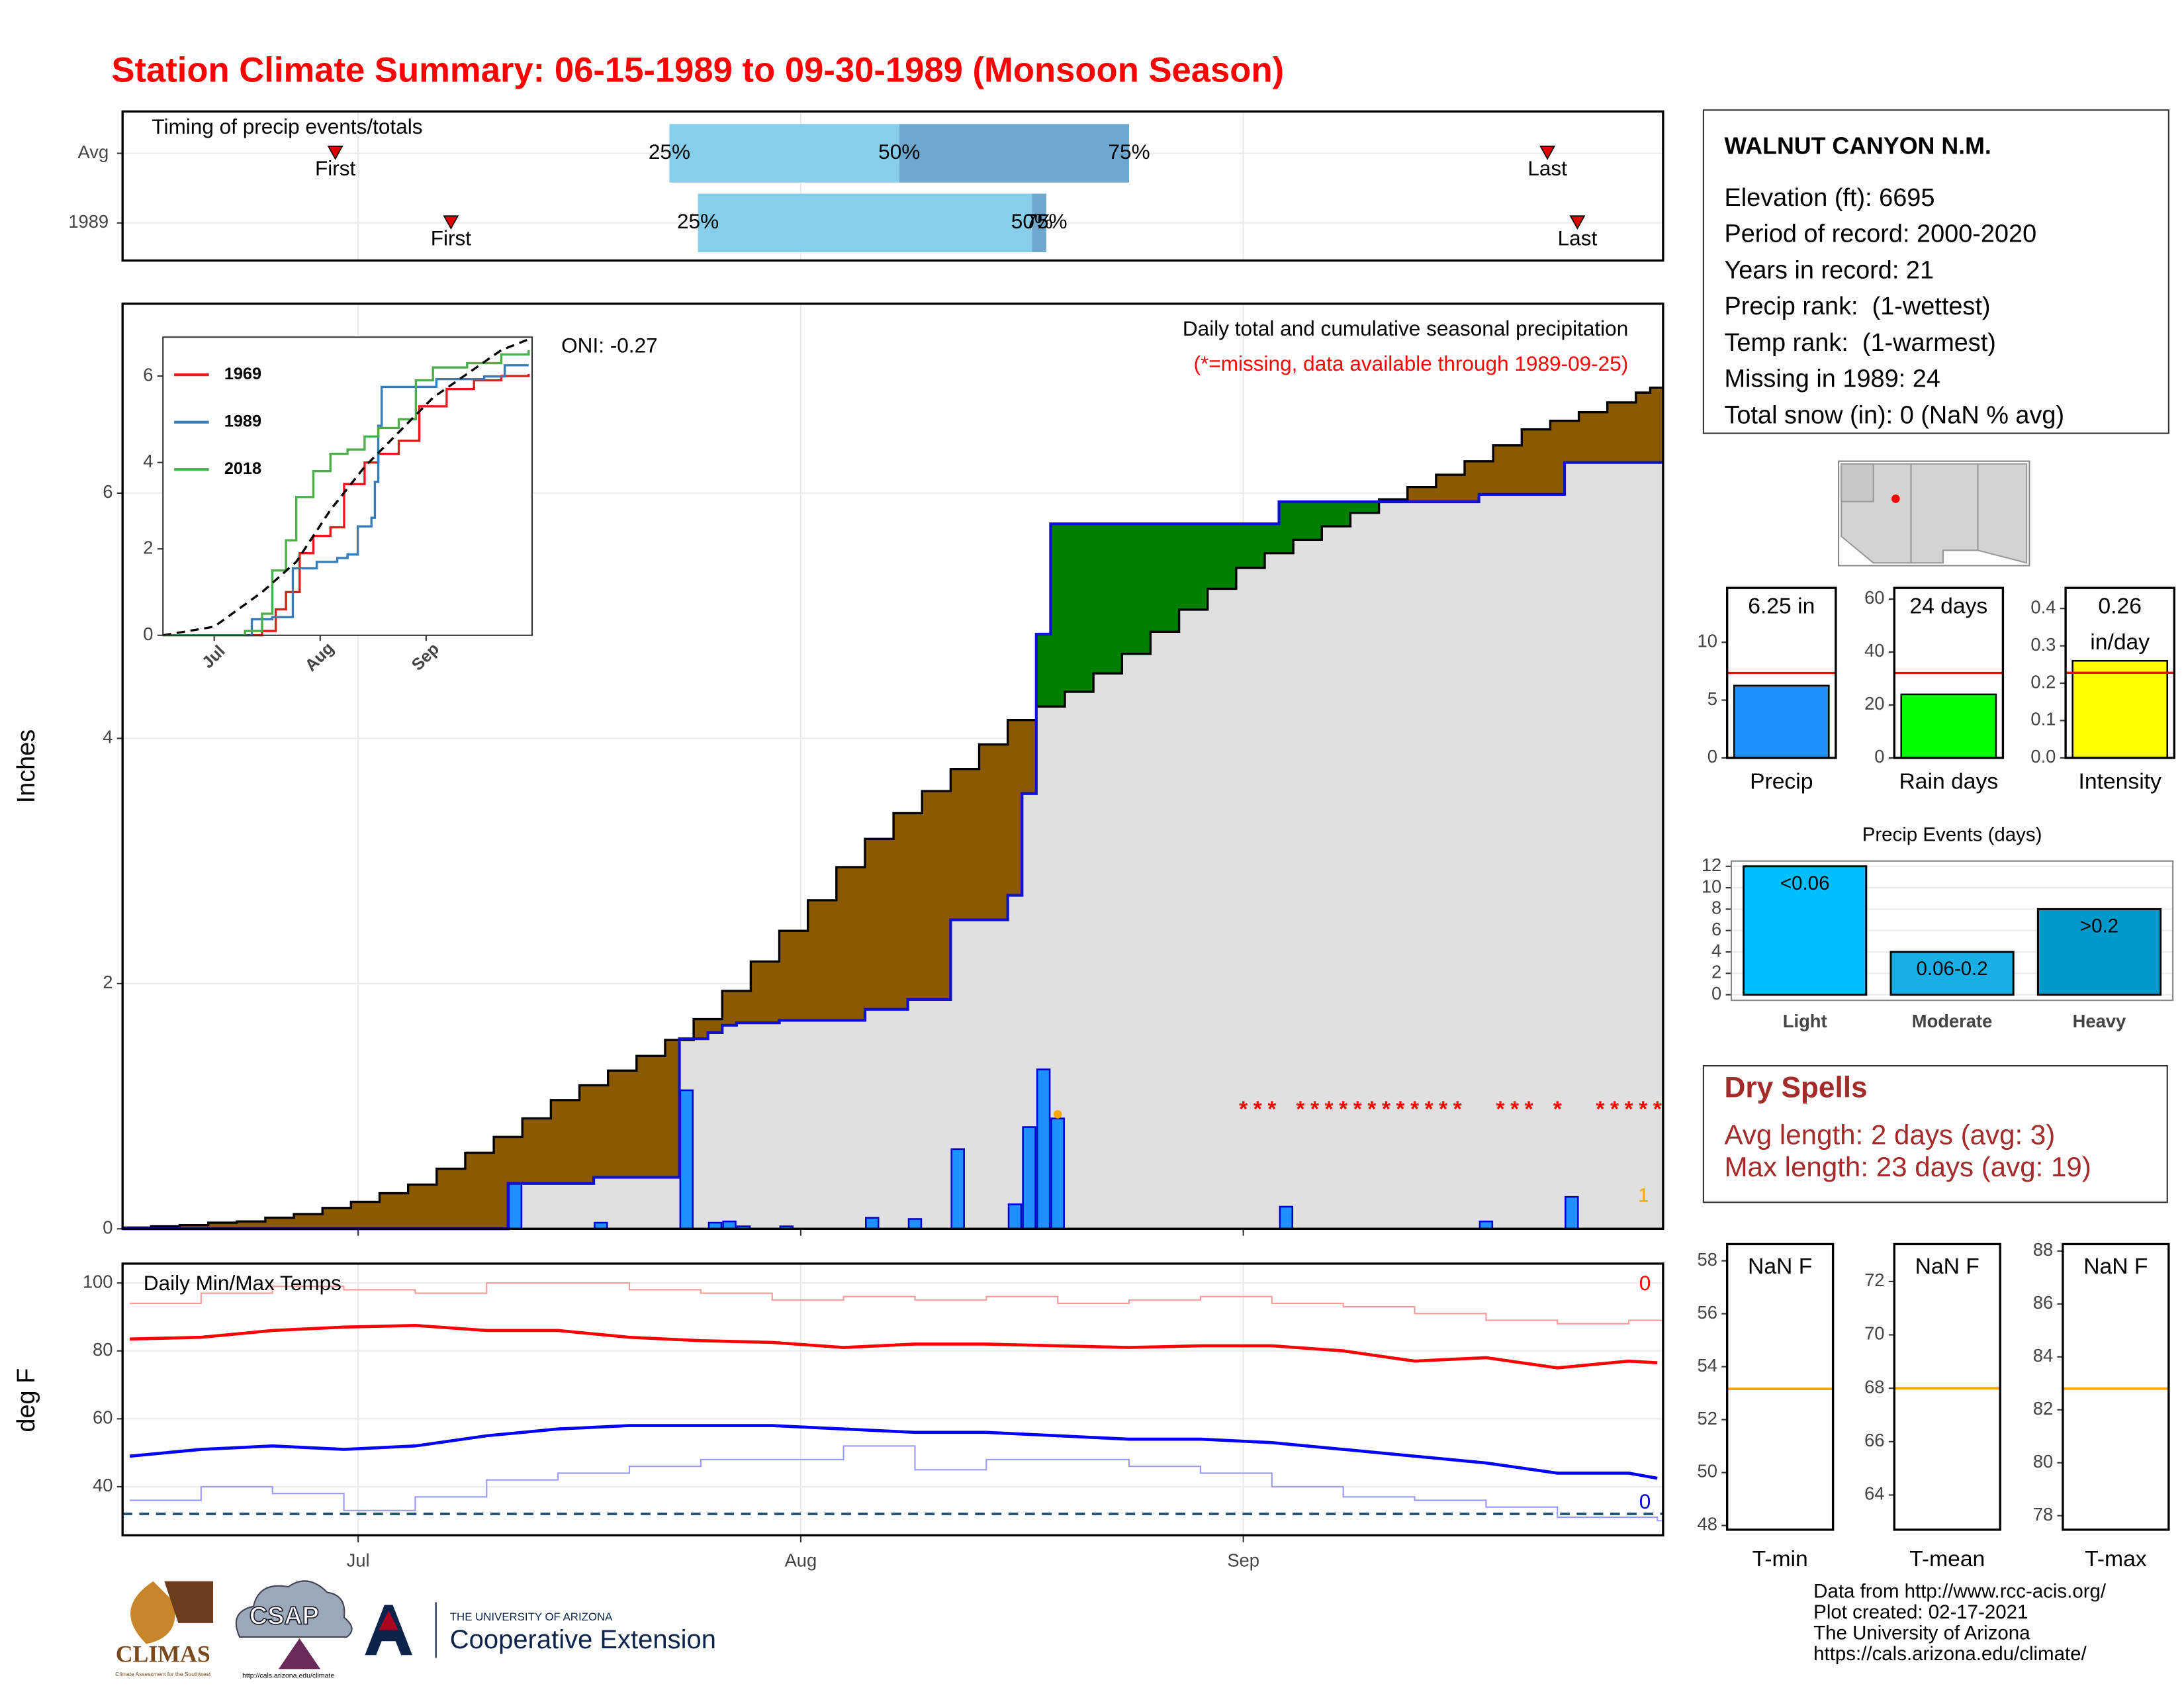  I want to click on logo-text: Cooperative Extension, so click(583, 1639).